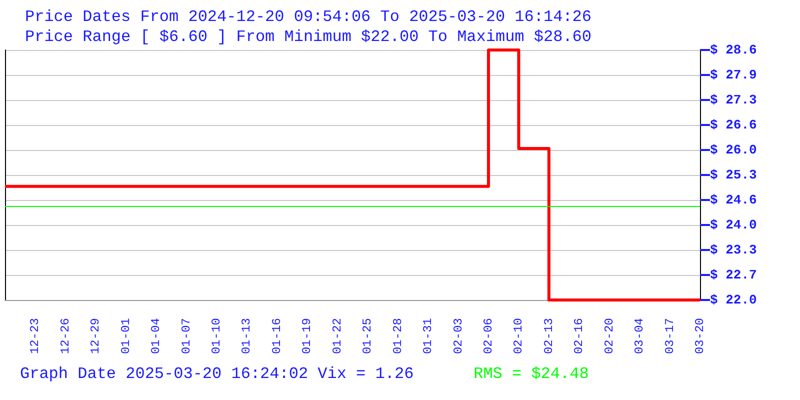  Describe the element at coordinates (549, 336) in the screenshot. I see `x-tick-label: 02-13` at that location.